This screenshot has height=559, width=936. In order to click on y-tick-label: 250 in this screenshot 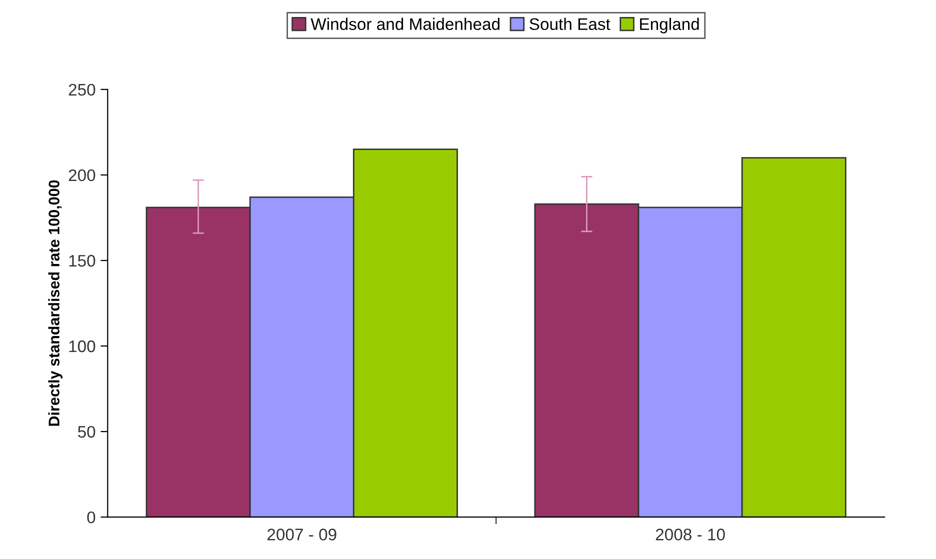, I will do `click(82, 90)`.